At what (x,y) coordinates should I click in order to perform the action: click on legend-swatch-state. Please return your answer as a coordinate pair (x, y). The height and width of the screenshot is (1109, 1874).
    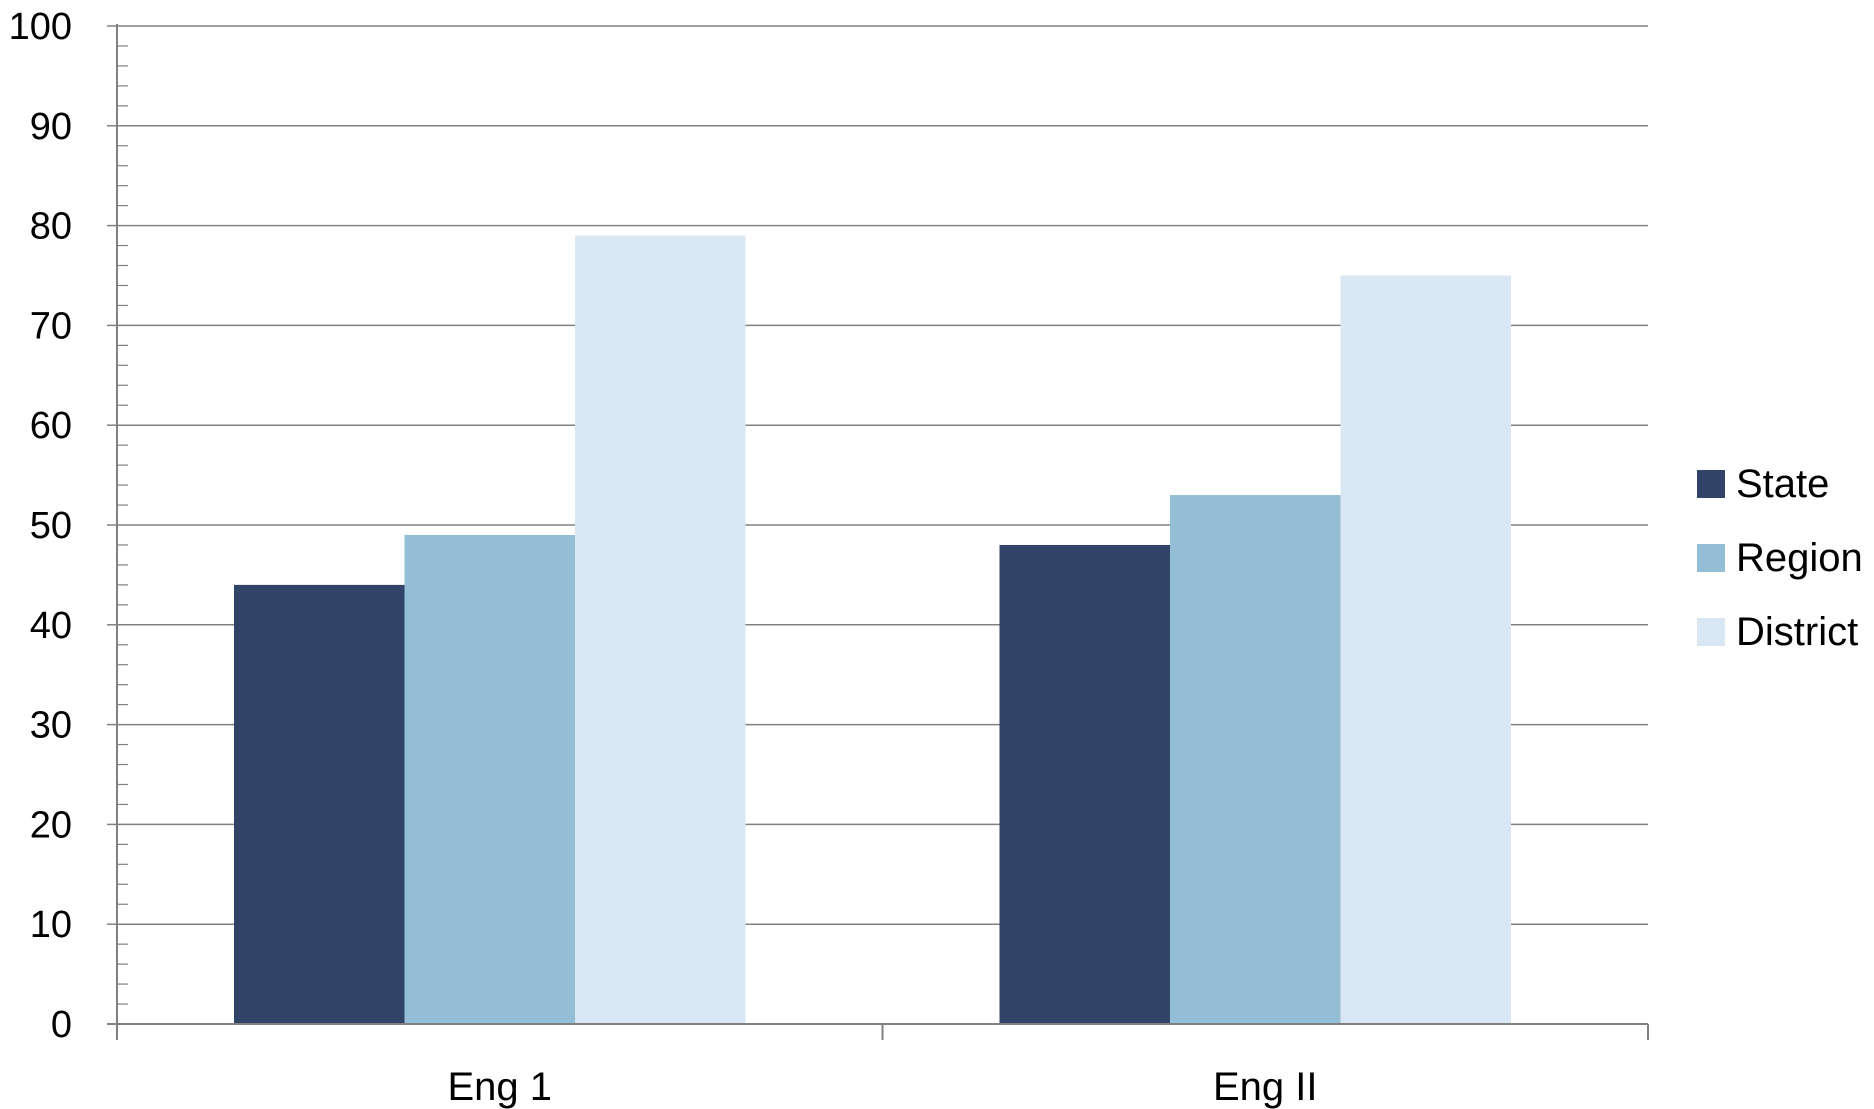
    Looking at the image, I should click on (1711, 484).